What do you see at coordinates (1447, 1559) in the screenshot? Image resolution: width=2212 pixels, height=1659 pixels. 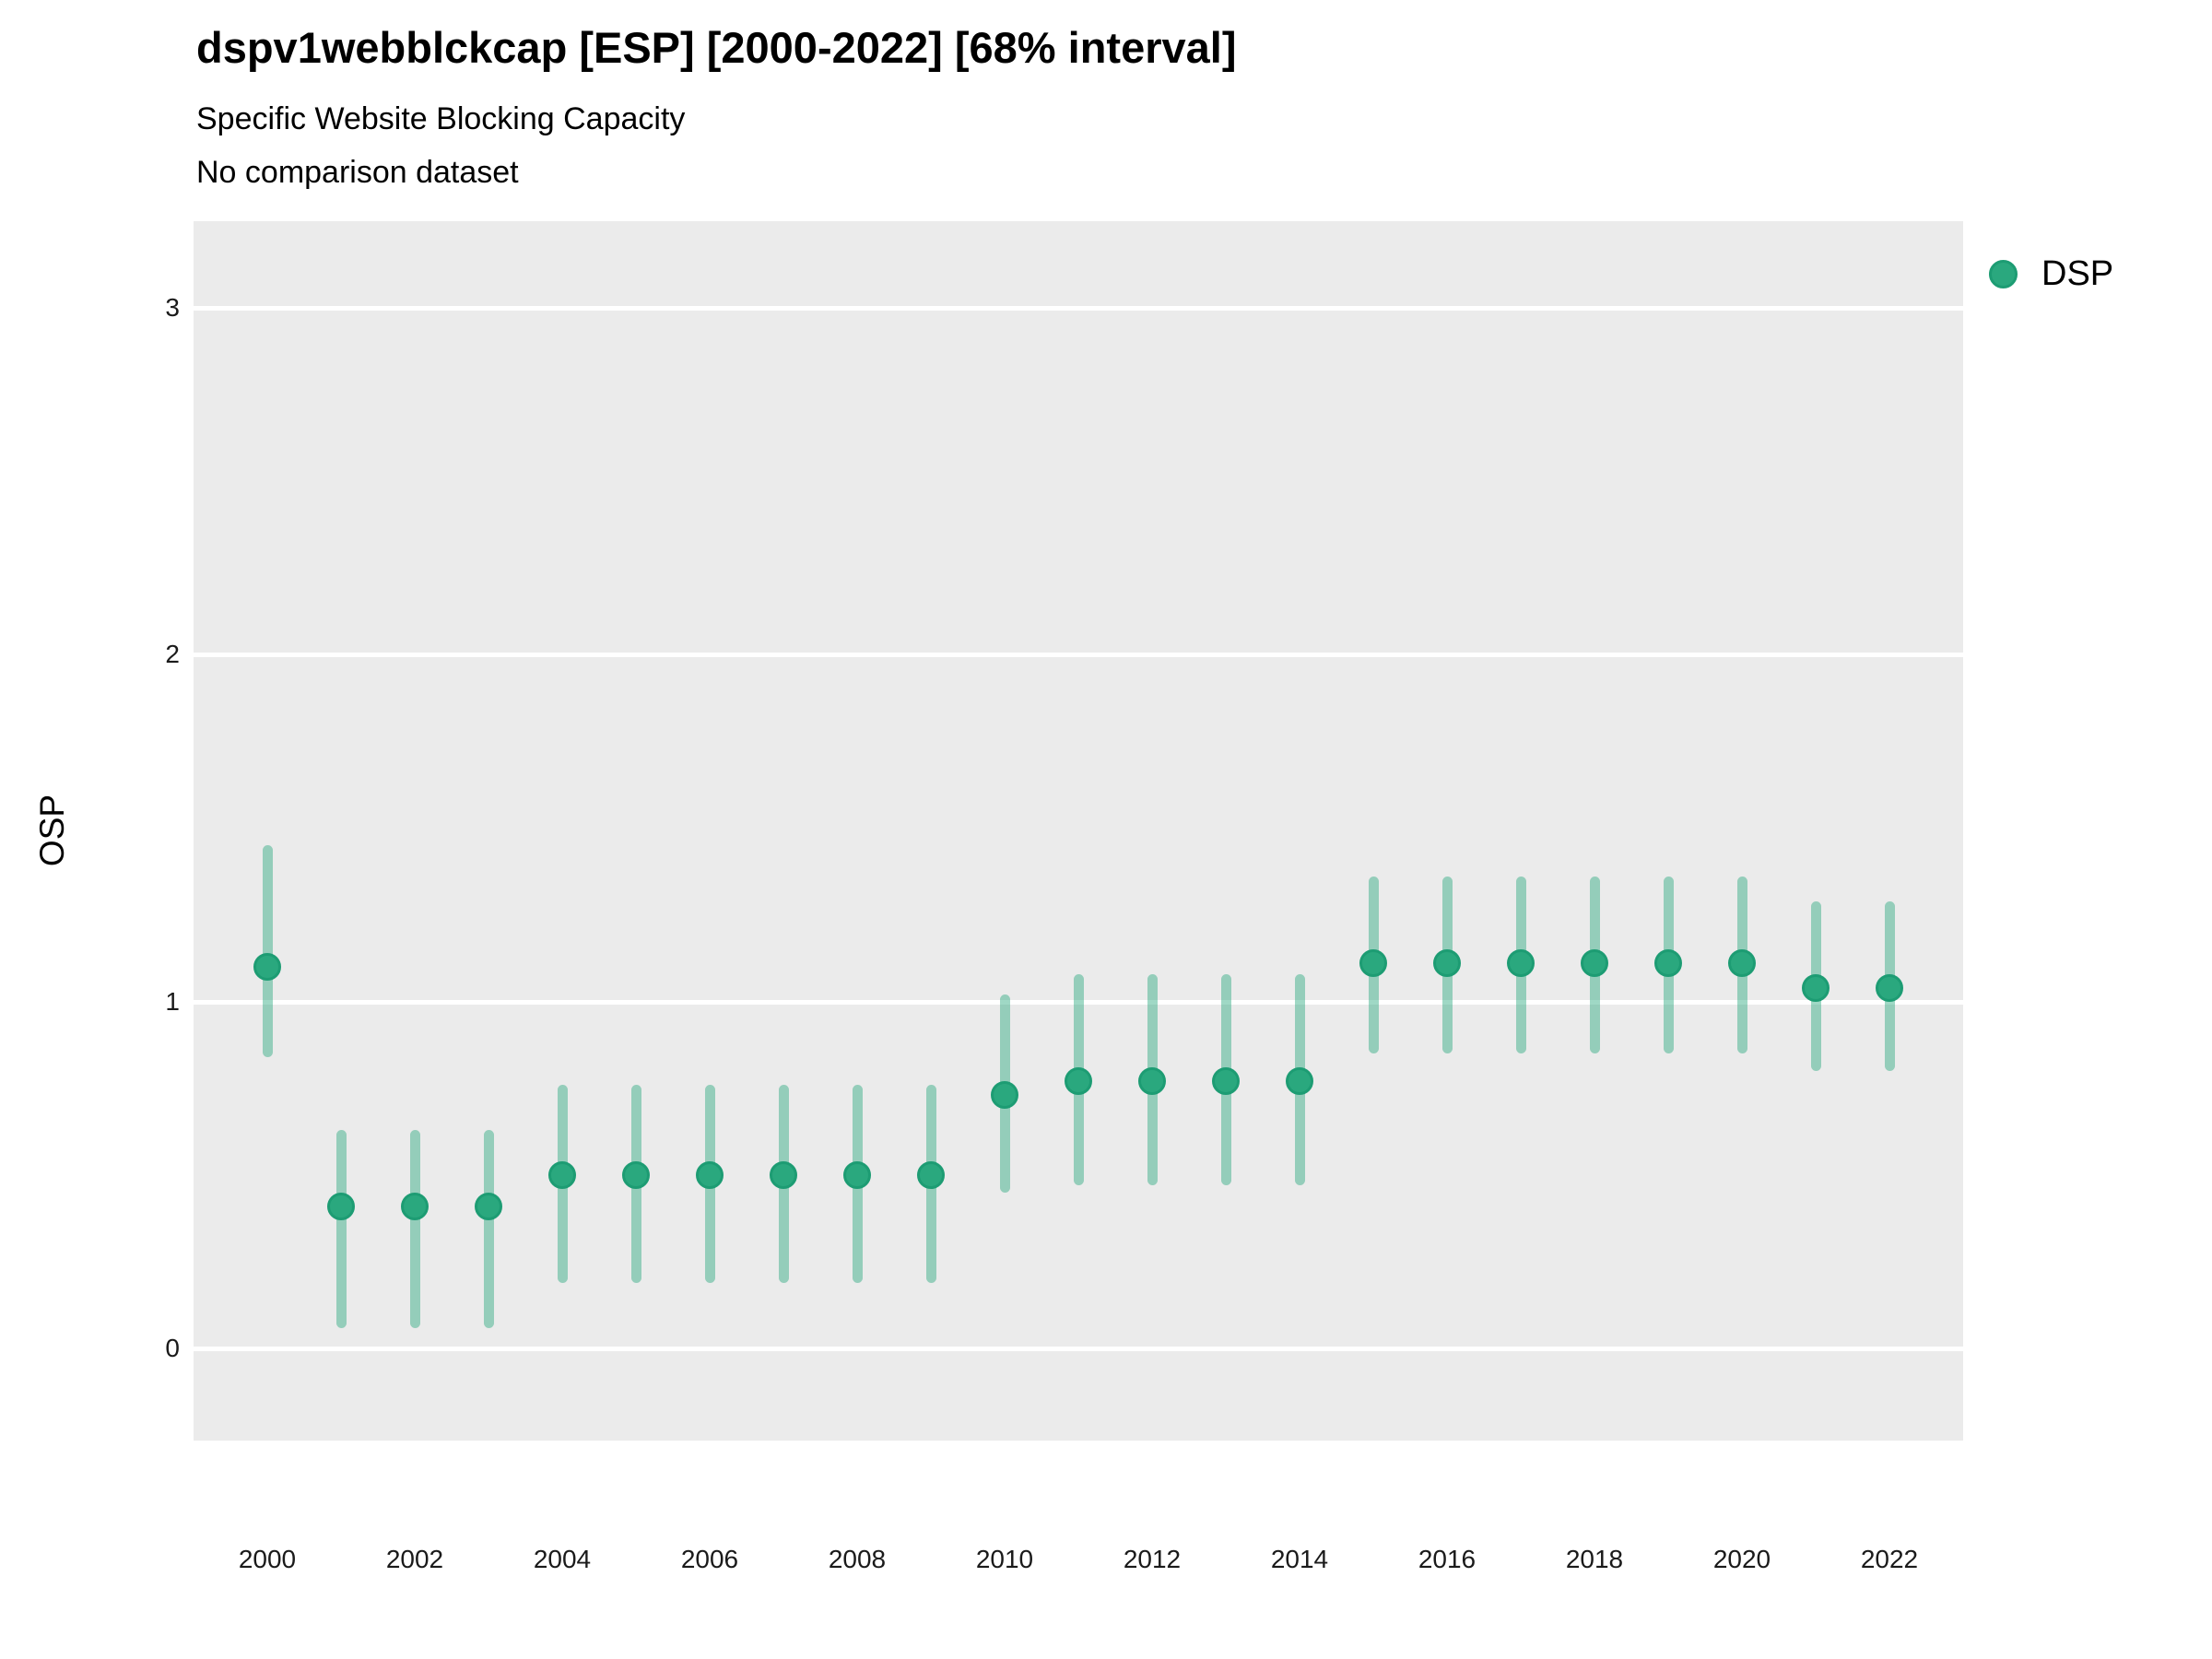 I see `x-tick-label: 2016` at bounding box center [1447, 1559].